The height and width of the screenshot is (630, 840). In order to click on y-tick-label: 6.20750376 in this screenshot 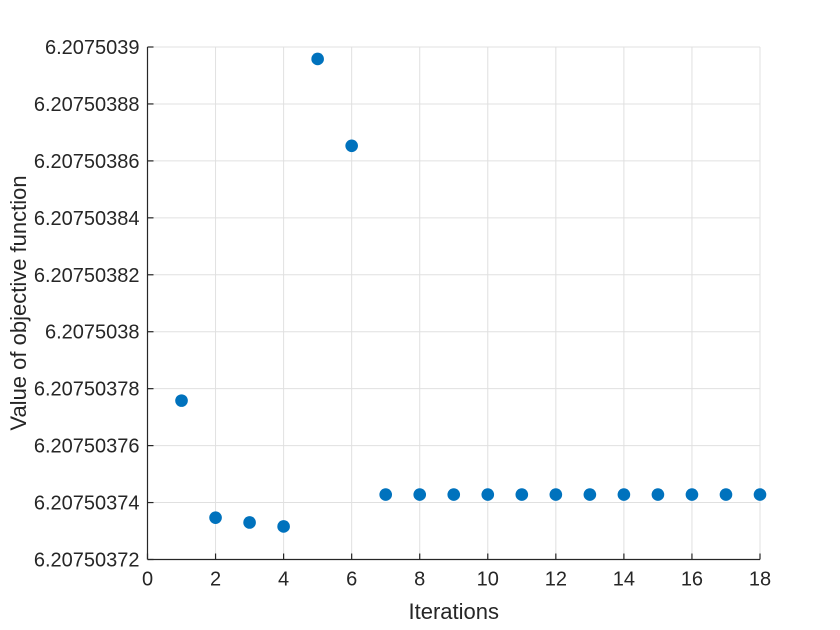, I will do `click(87, 447)`.